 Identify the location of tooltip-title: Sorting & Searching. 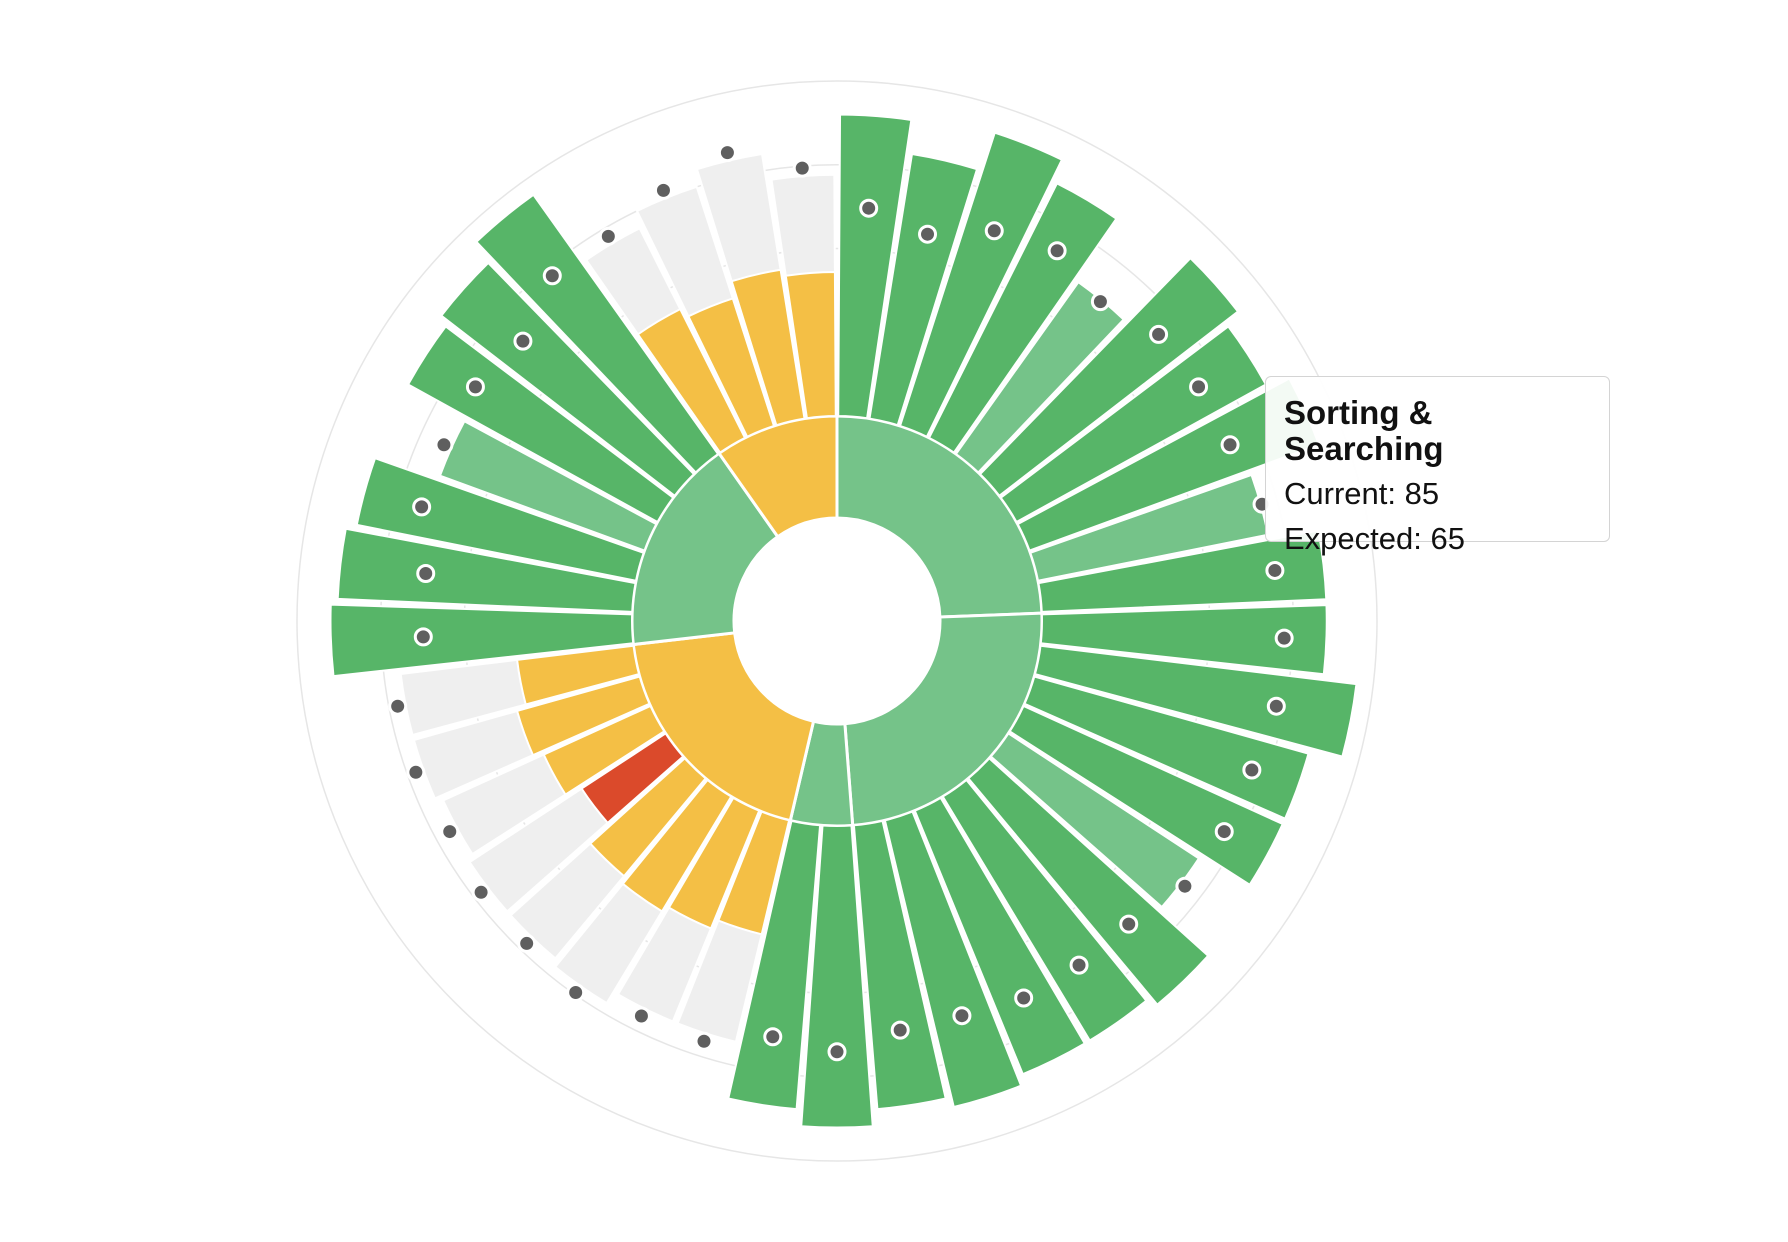
(1364, 430).